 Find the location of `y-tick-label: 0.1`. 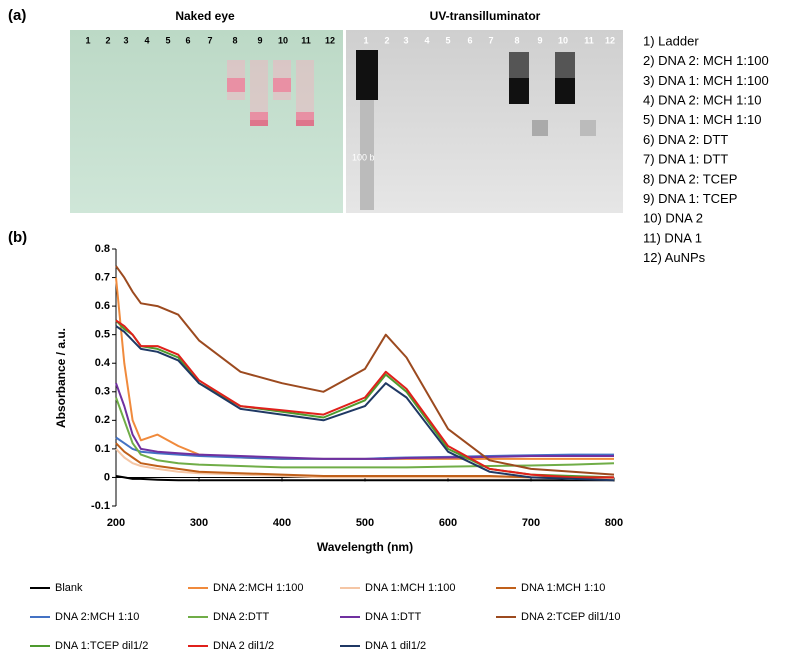

y-tick-label: 0.1 is located at coordinates (102, 449).